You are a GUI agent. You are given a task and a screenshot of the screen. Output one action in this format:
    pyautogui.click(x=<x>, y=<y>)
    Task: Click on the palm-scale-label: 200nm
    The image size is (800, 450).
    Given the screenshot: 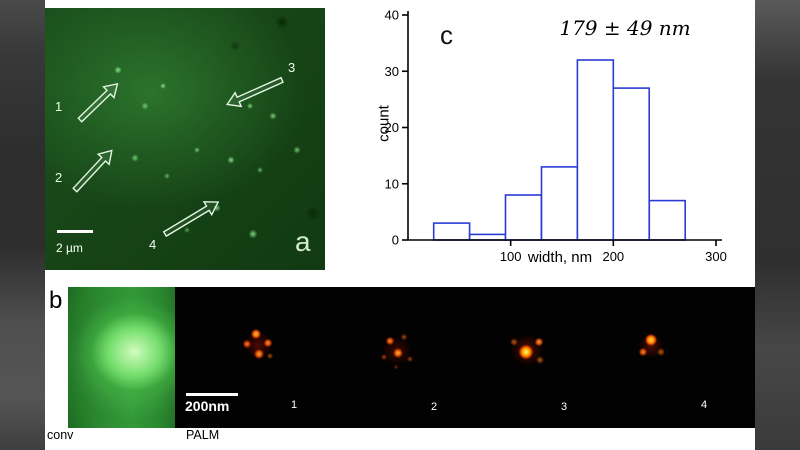 What is the action you would take?
    pyautogui.click(x=207, y=406)
    